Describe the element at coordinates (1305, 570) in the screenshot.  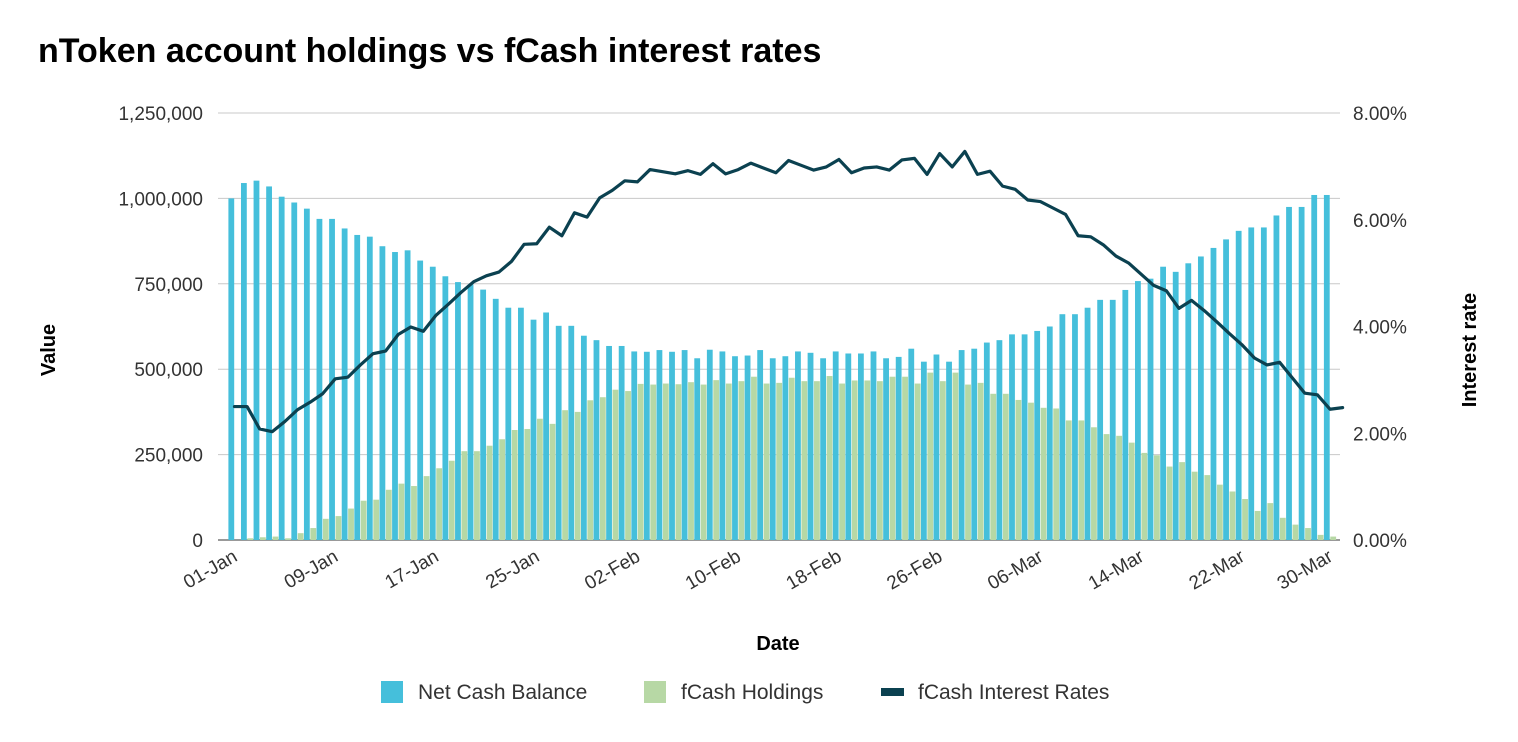
I see `x-tick-label: 30-Mar` at that location.